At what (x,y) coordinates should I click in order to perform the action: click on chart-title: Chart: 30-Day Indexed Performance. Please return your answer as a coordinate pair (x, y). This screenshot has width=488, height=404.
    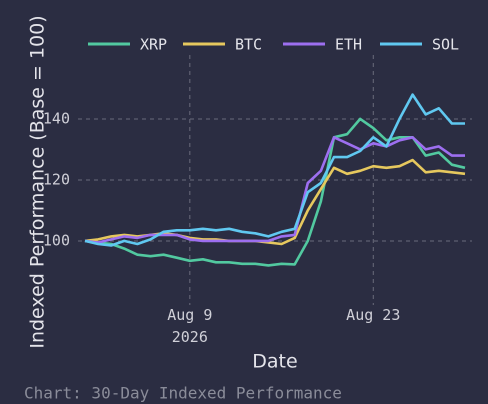
    Looking at the image, I should click on (183, 393).